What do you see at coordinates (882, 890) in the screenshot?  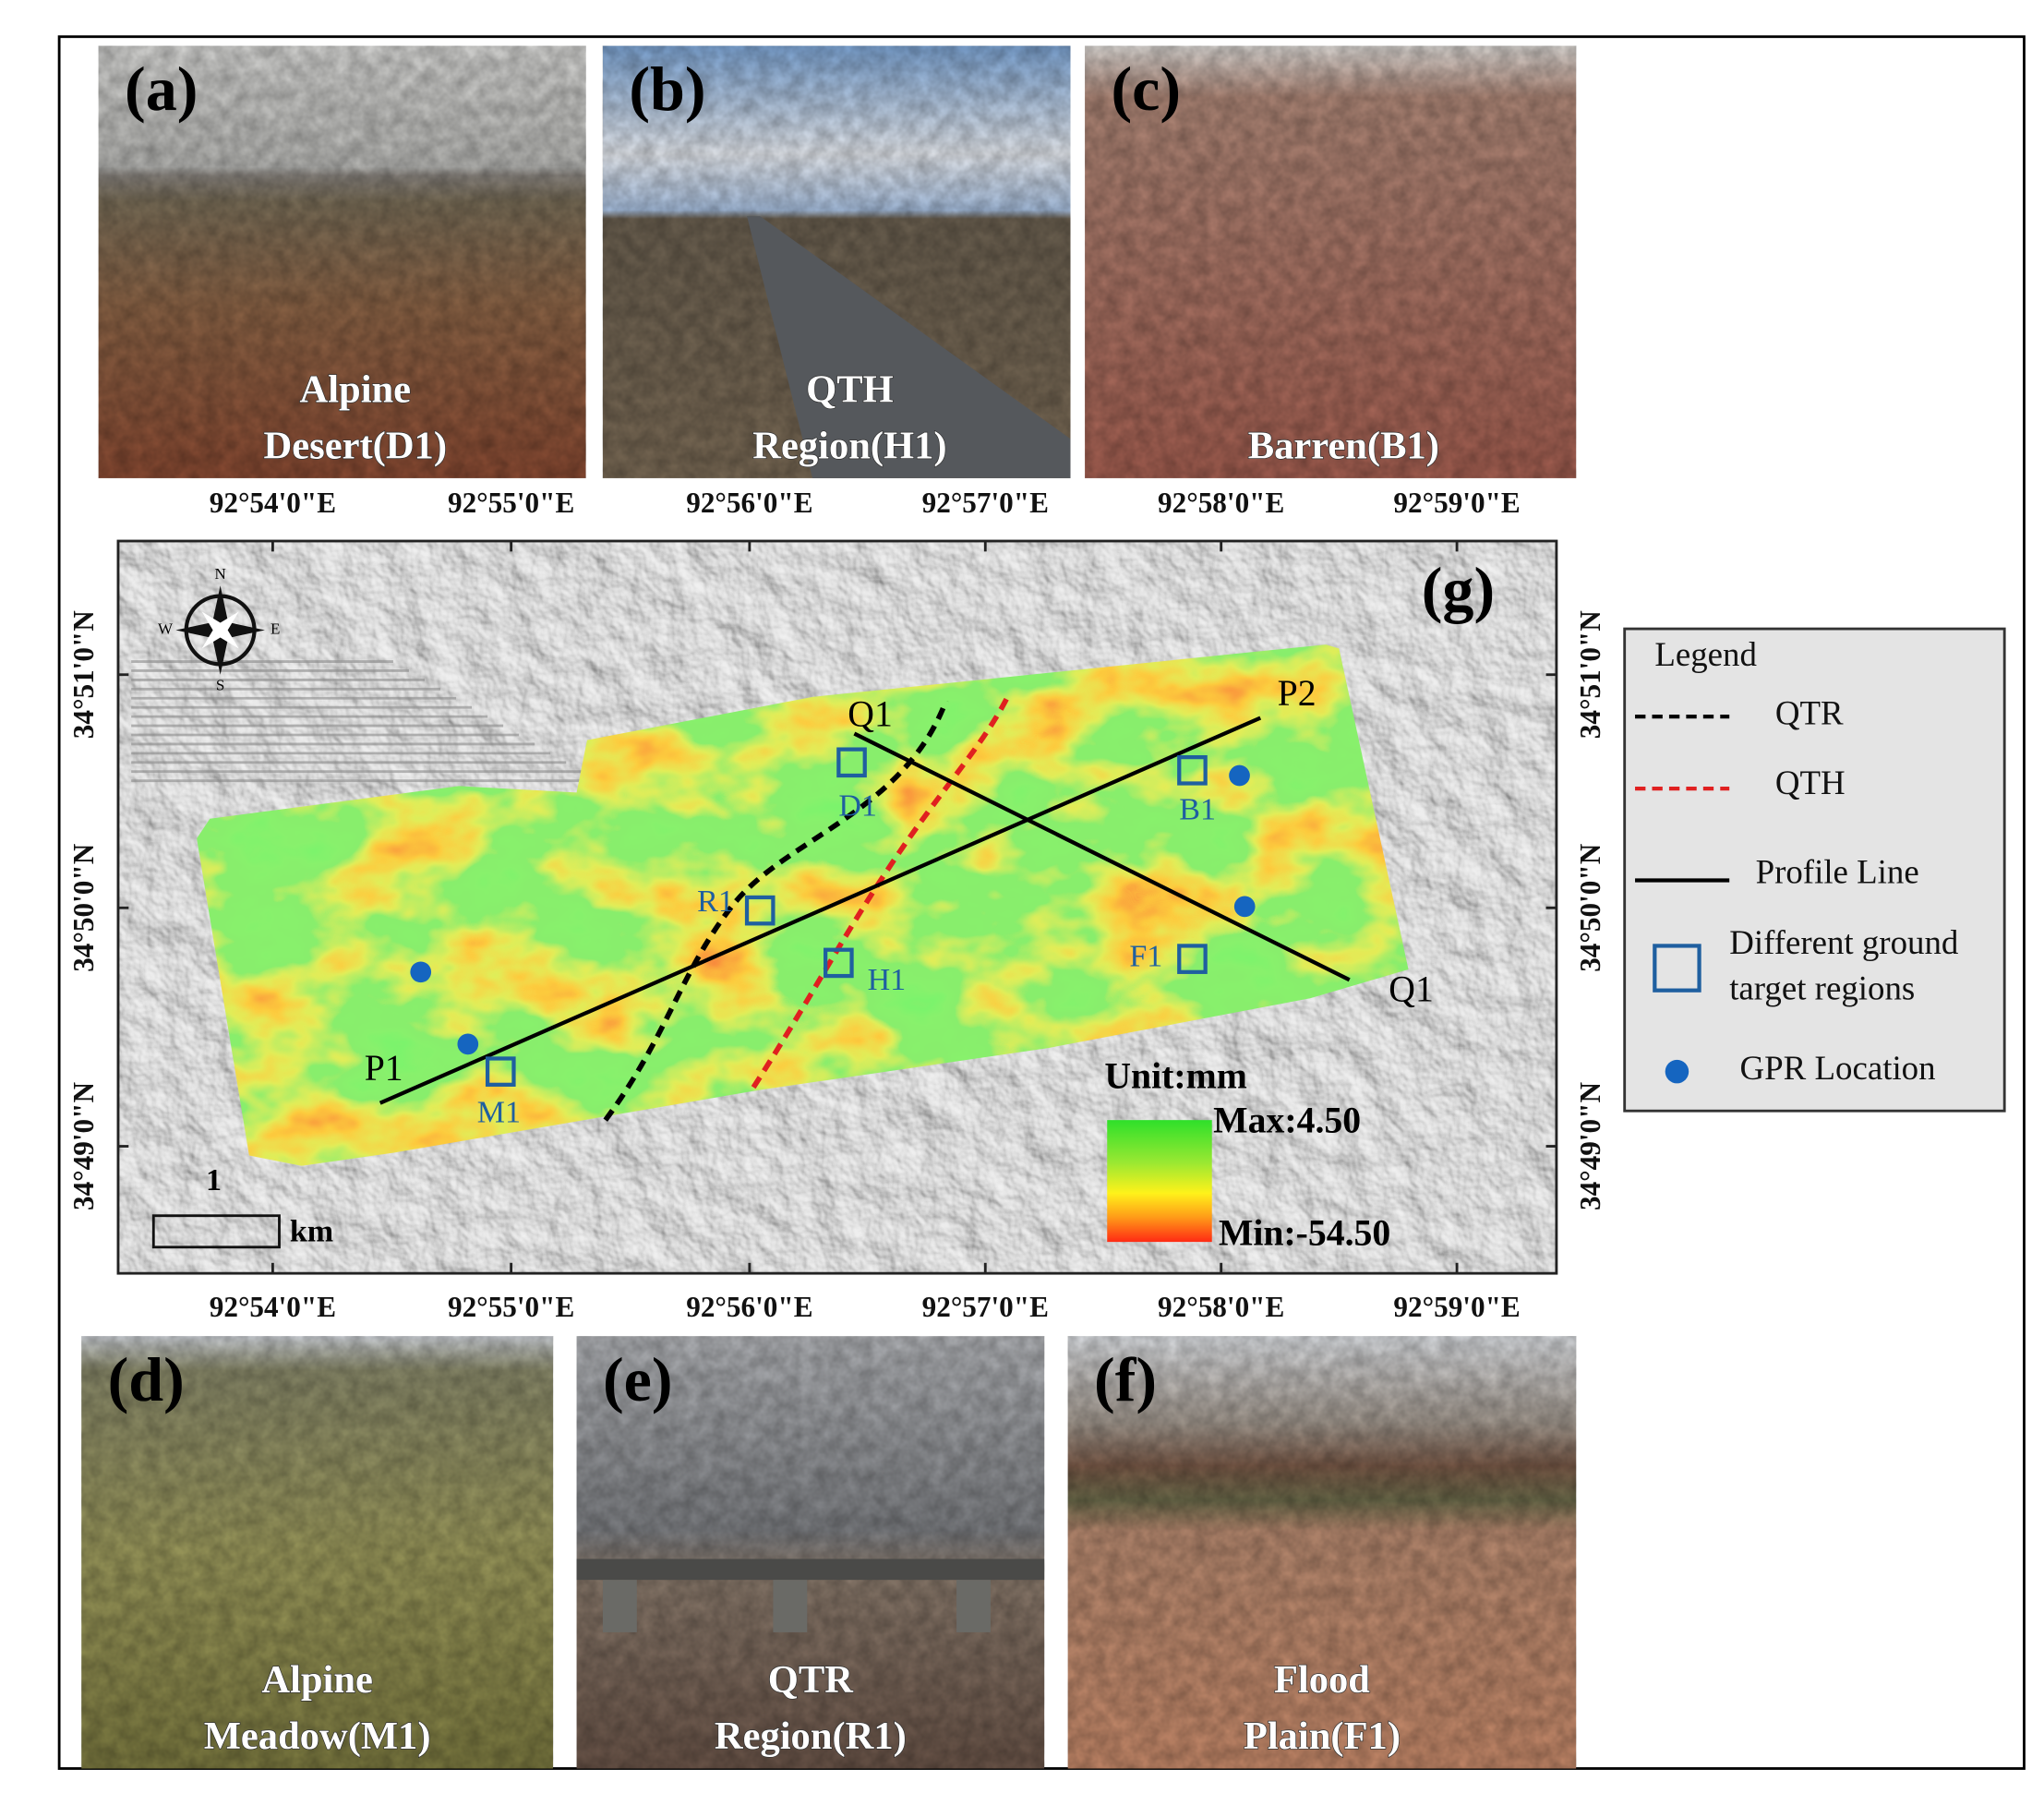 I see `qth-line` at bounding box center [882, 890].